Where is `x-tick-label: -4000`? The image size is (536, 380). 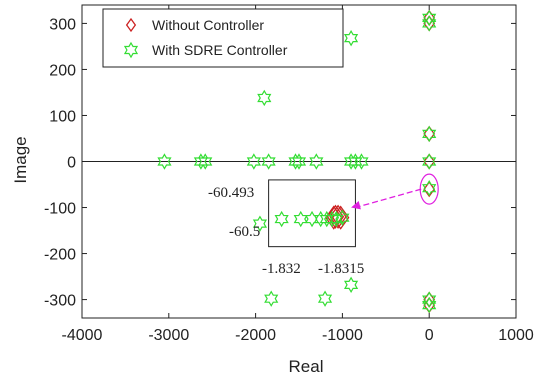
x-tick-label: -4000 is located at coordinates (82, 335).